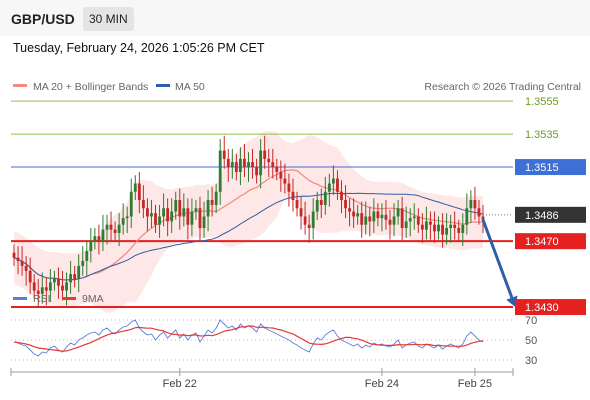 The height and width of the screenshot is (400, 590). What do you see at coordinates (108, 19) in the screenshot?
I see `timeframe-button: 30 MIN` at bounding box center [108, 19].